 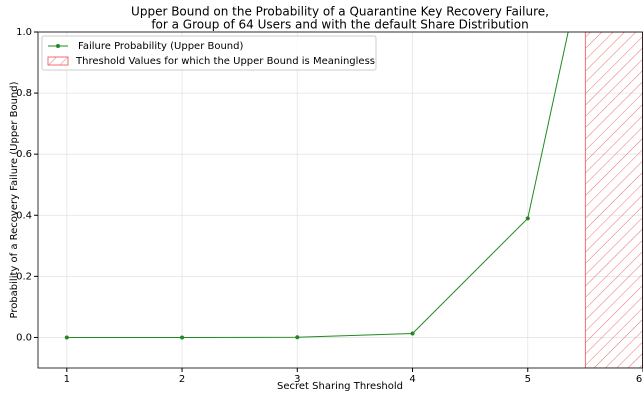 What do you see at coordinates (58, 61) in the screenshot?
I see `legend-swatch` at bounding box center [58, 61].